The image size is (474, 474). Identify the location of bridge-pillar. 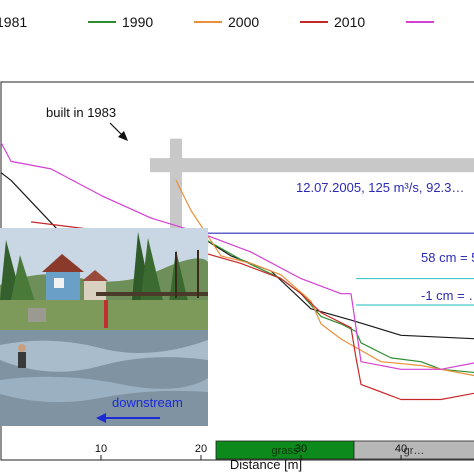
(176, 184).